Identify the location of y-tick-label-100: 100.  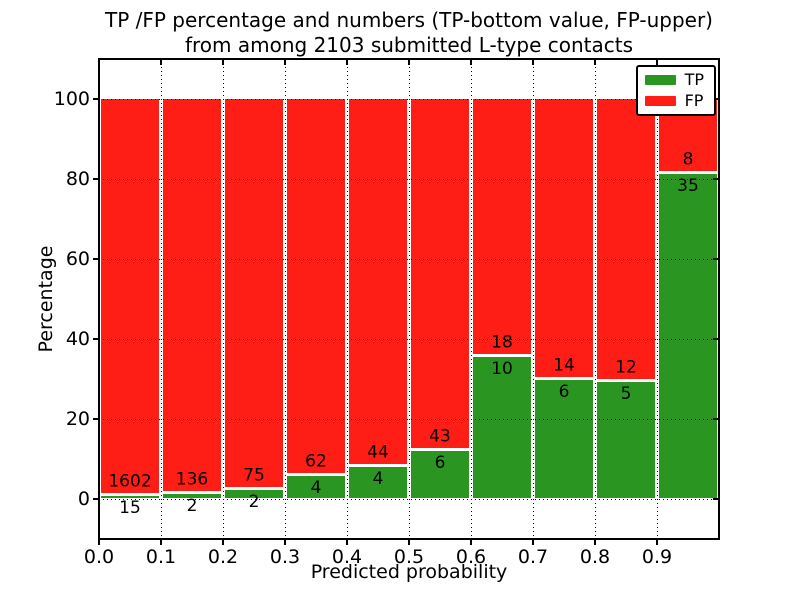
(71, 99).